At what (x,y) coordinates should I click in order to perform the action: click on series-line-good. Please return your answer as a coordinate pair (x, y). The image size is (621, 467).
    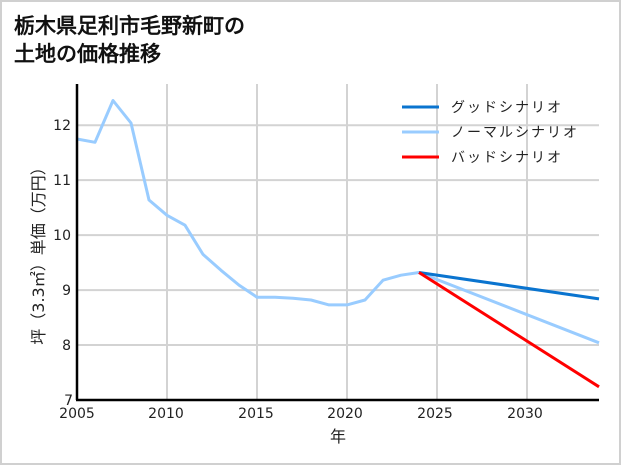
    Looking at the image, I should click on (509, 286).